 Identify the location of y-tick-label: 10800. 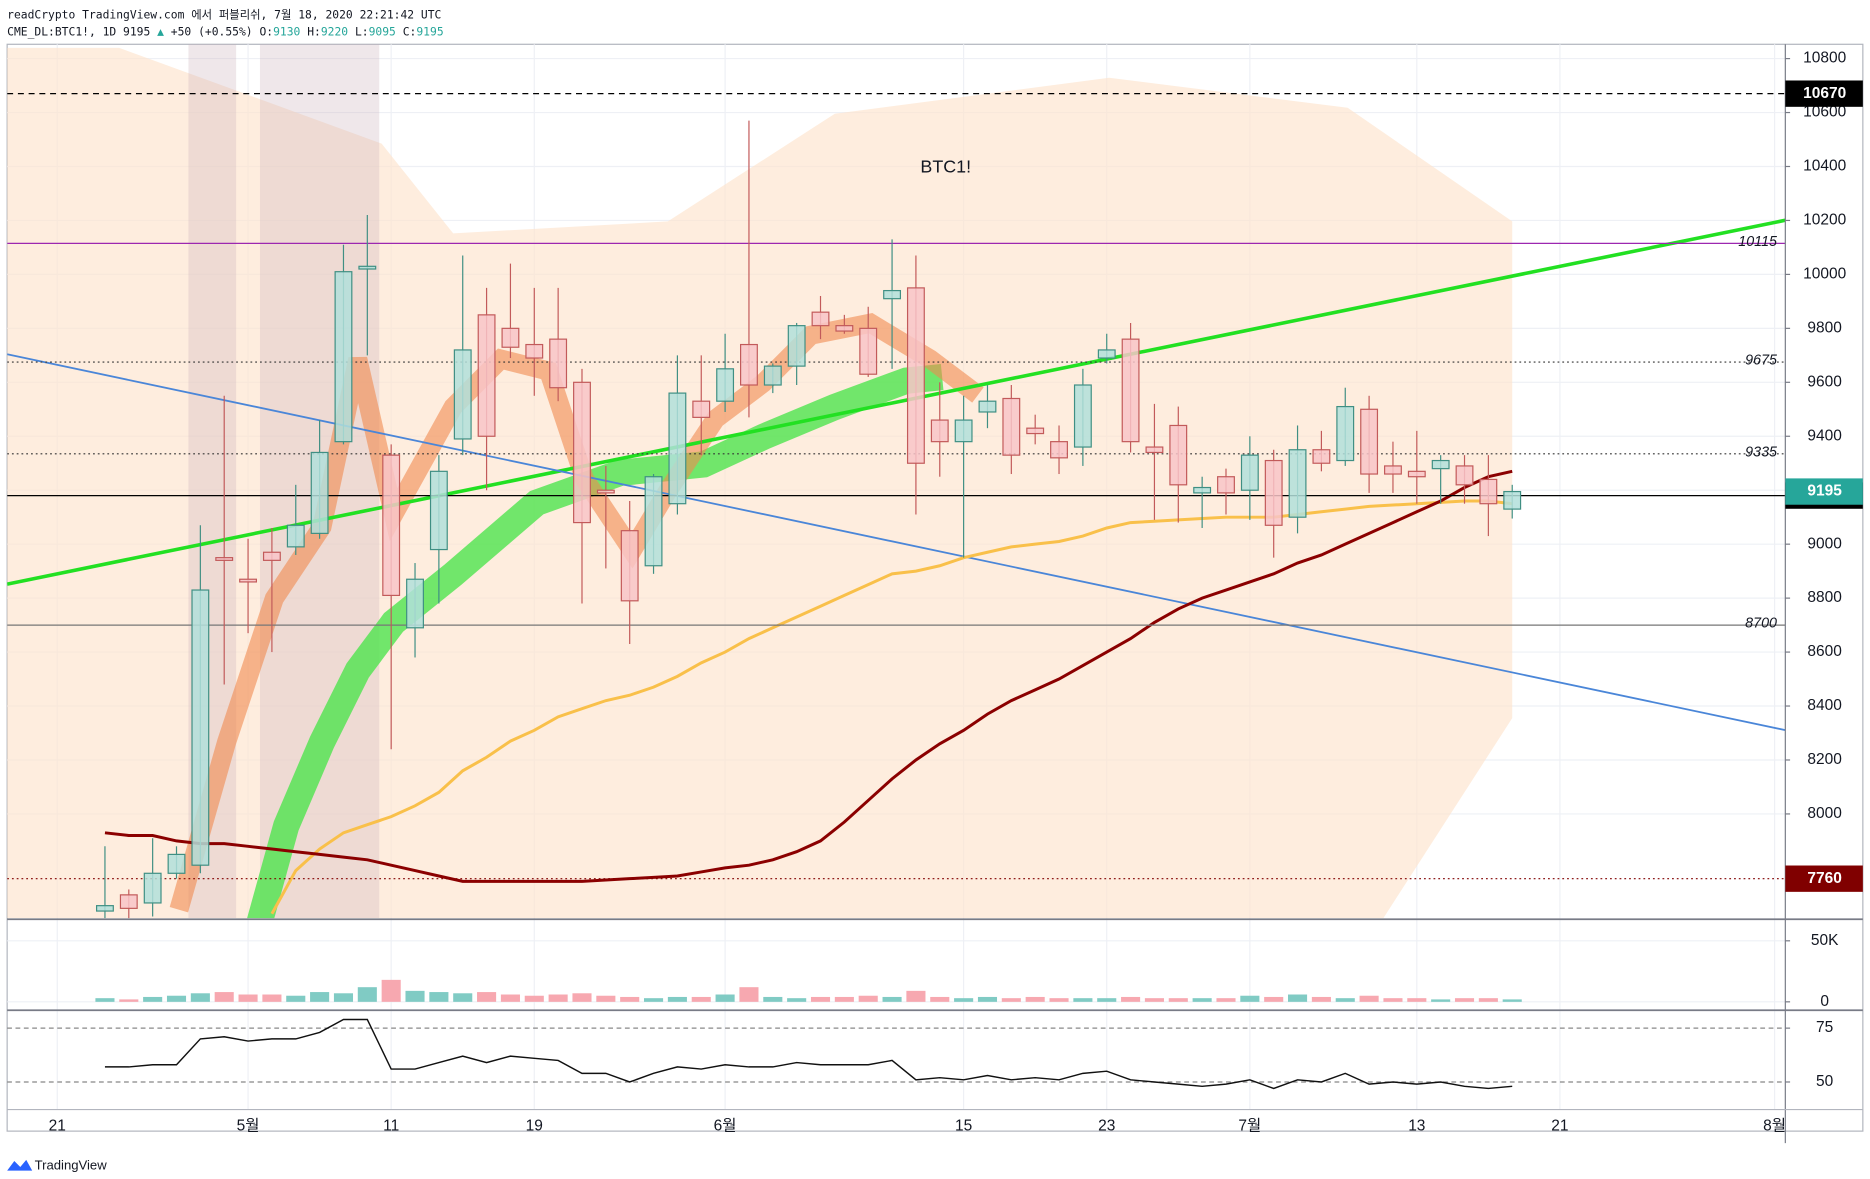
(1824, 58).